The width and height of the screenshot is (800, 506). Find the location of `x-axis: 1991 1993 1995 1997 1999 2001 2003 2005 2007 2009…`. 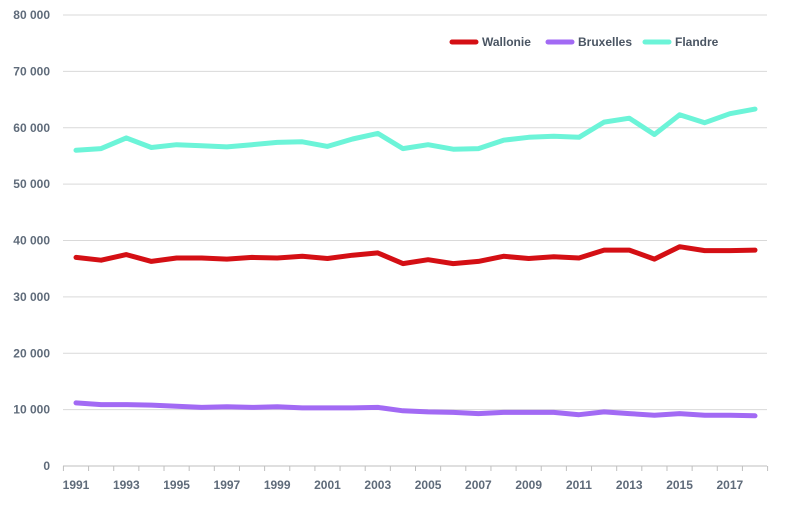

x-axis: 1991 1993 1995 1997 1999 2001 2003 2005 2007 2009… is located at coordinates (416, 478).